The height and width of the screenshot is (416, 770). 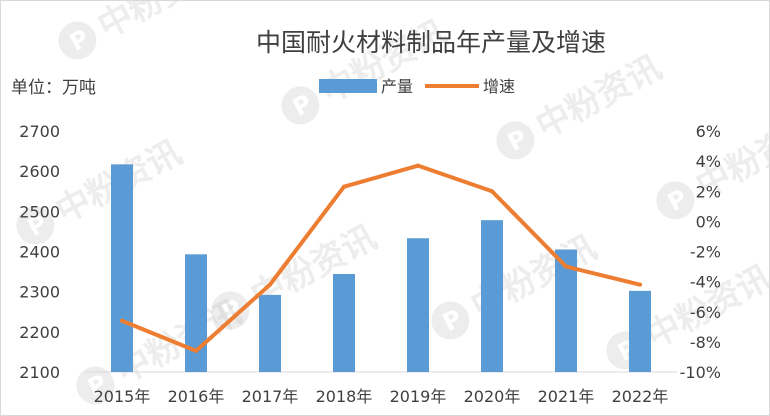 I want to click on legend-label-line: 增速, so click(x=499, y=86).